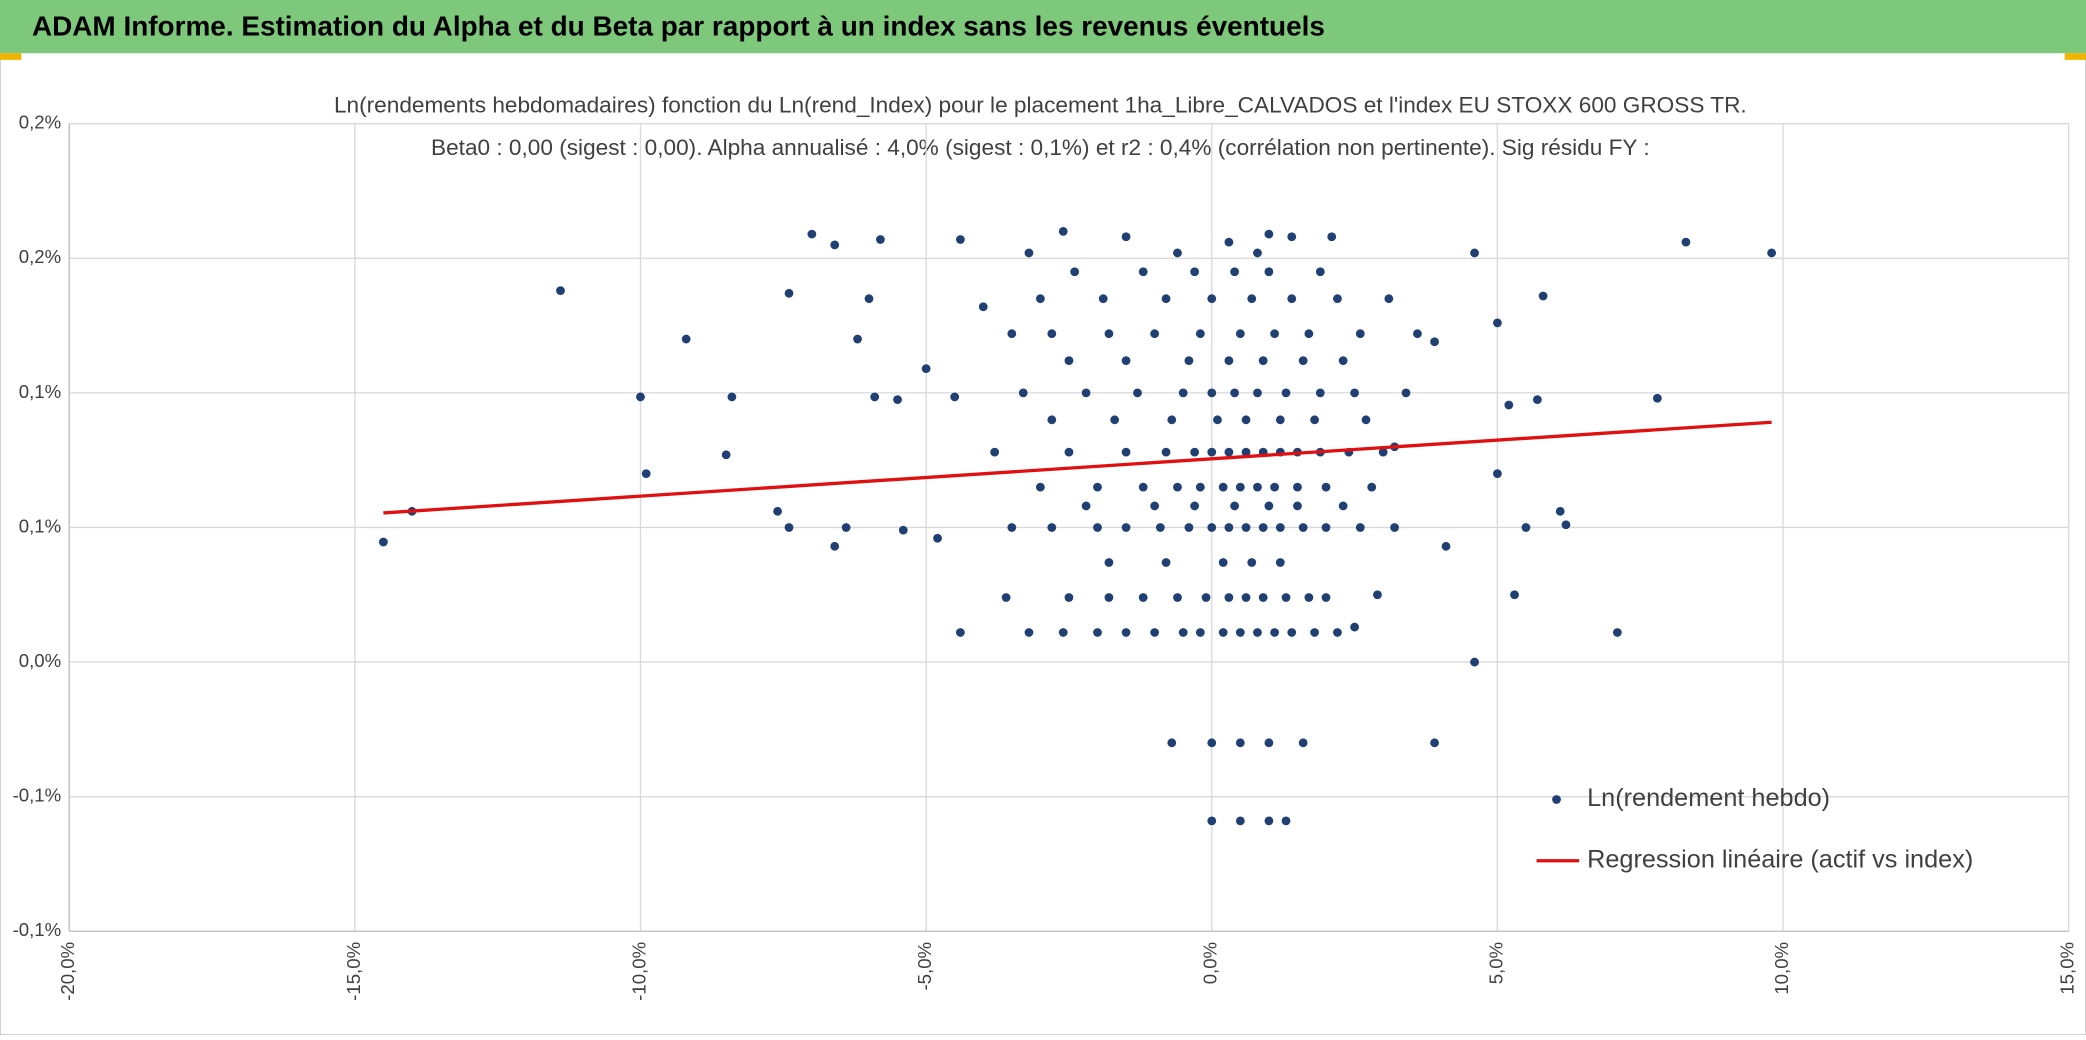 Image resolution: width=2086 pixels, height=1040 pixels. What do you see at coordinates (1781, 968) in the screenshot?
I see `x-tick-label: 10,0%` at bounding box center [1781, 968].